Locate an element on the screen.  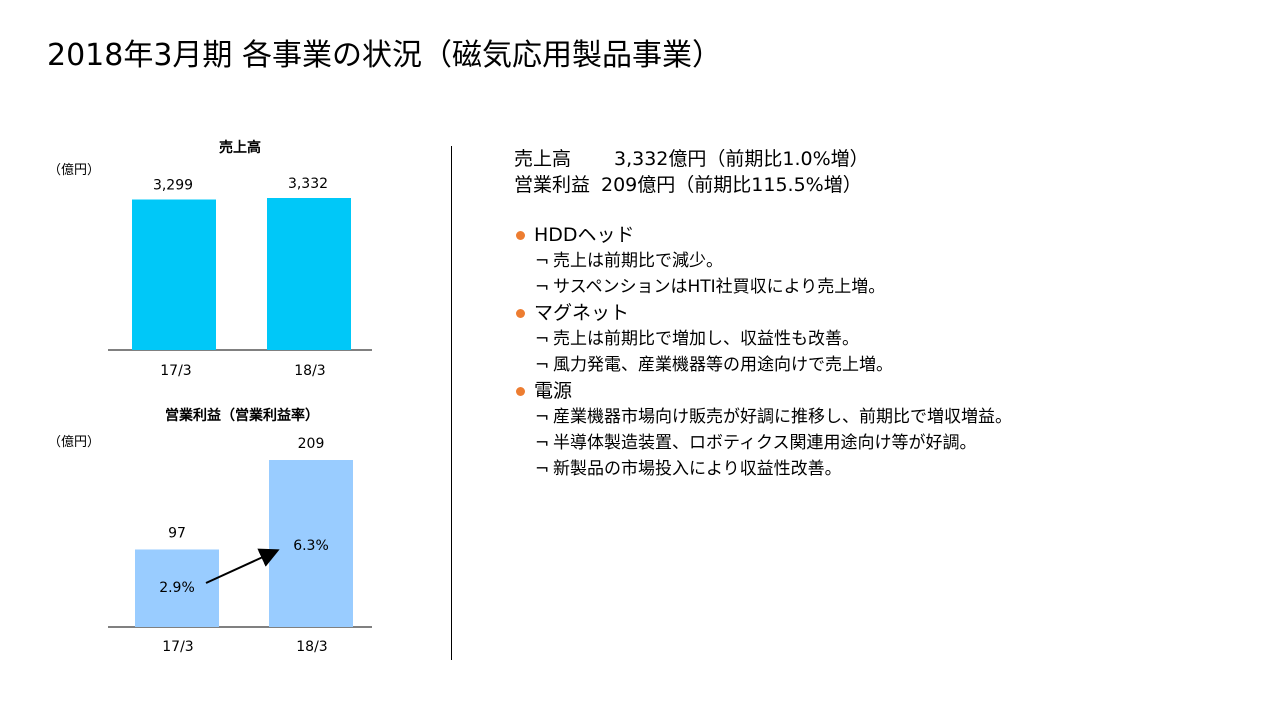
sales-chart-tick-label: 17/3 is located at coordinates (175, 371).